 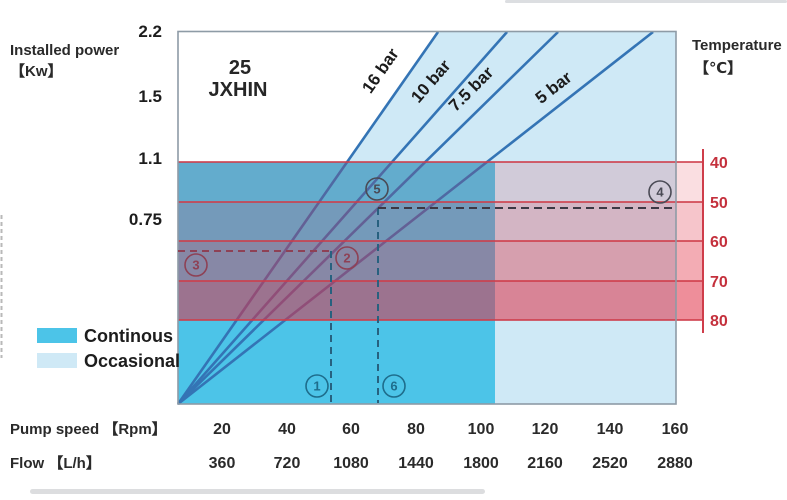 I want to click on speed-tick: 40, so click(x=287, y=429).